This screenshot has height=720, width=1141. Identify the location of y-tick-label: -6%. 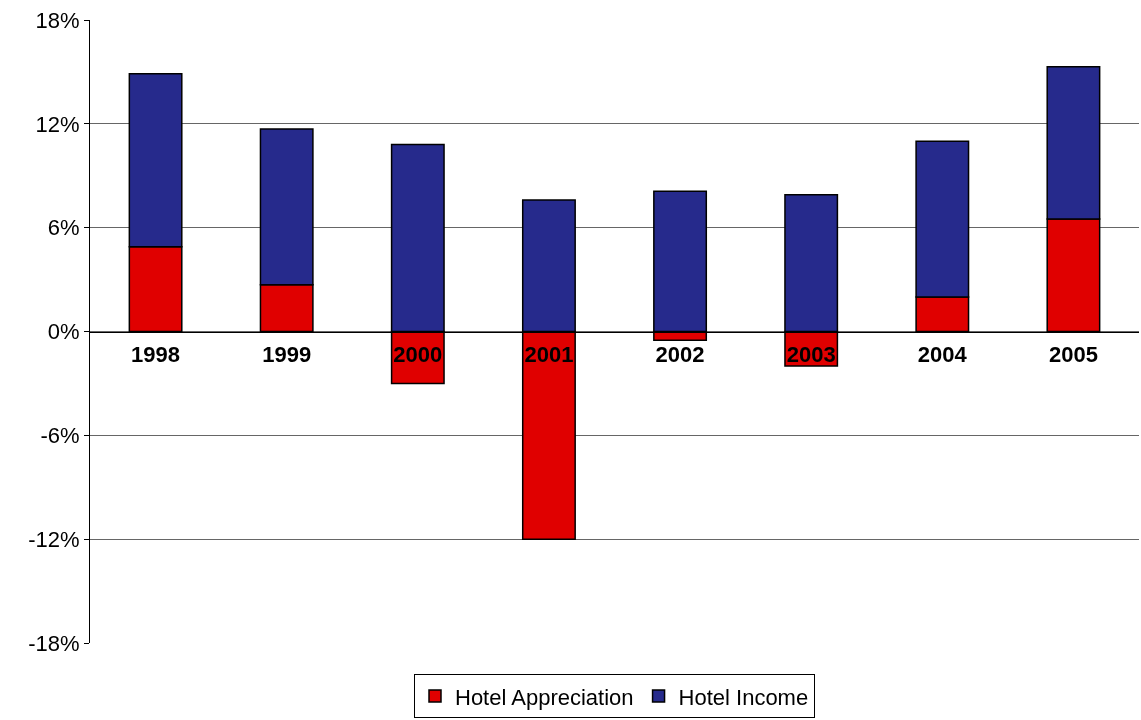
(60, 436).